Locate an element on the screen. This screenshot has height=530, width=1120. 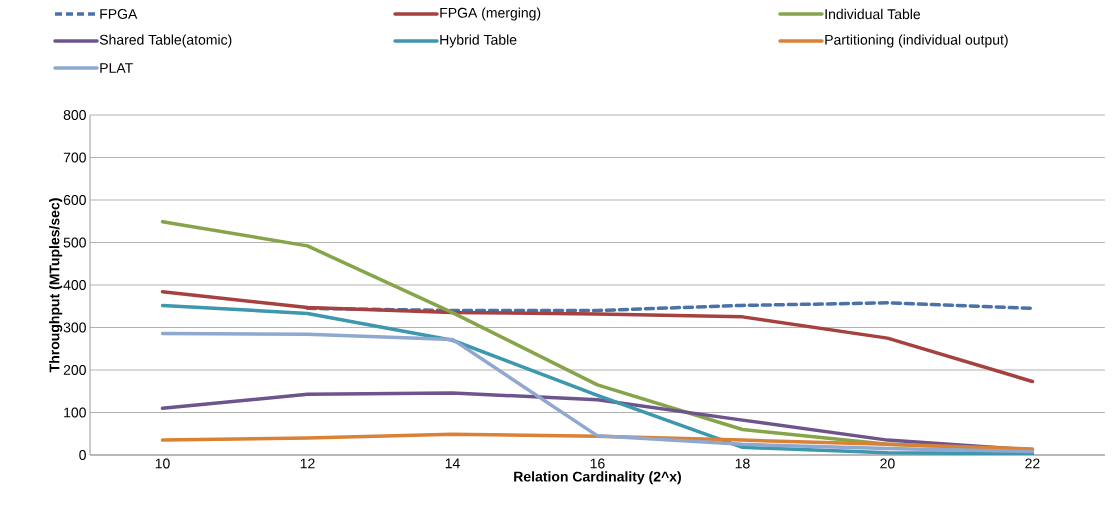
y-tick-label: 400 is located at coordinates (74, 285).